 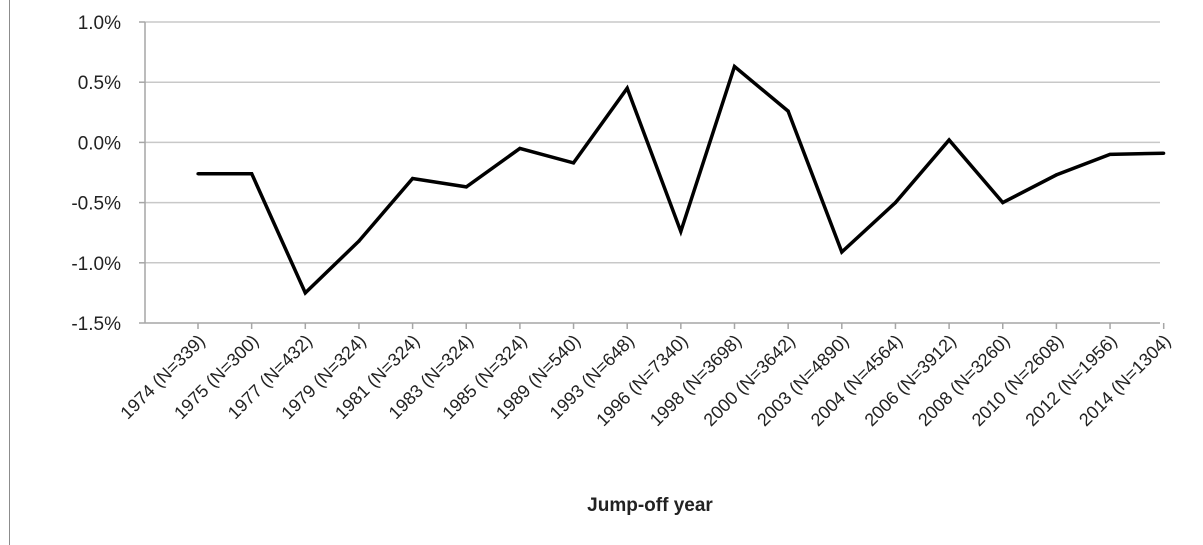 I want to click on y-tick-label: -0.5%, so click(x=96, y=204).